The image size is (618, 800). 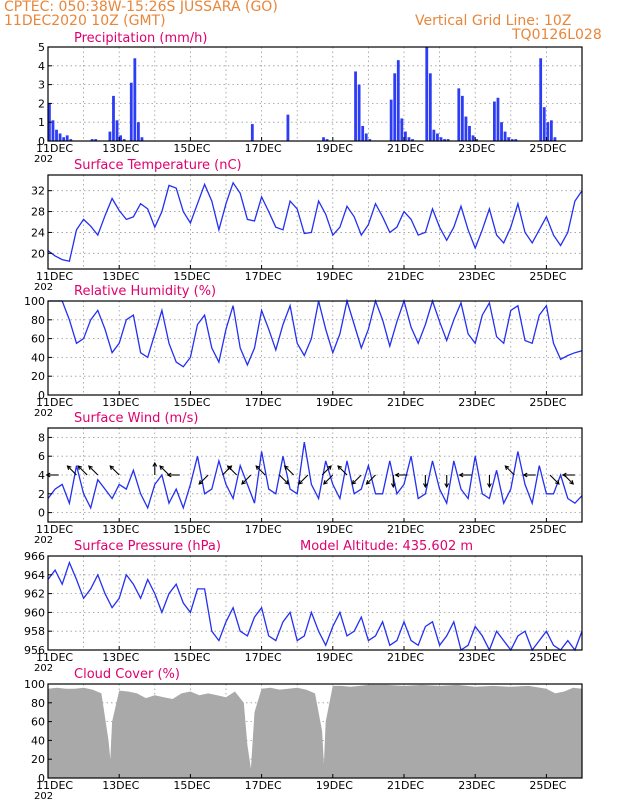 What do you see at coordinates (191, 785) in the screenshot?
I see `x-tick-label: 15DEC` at bounding box center [191, 785].